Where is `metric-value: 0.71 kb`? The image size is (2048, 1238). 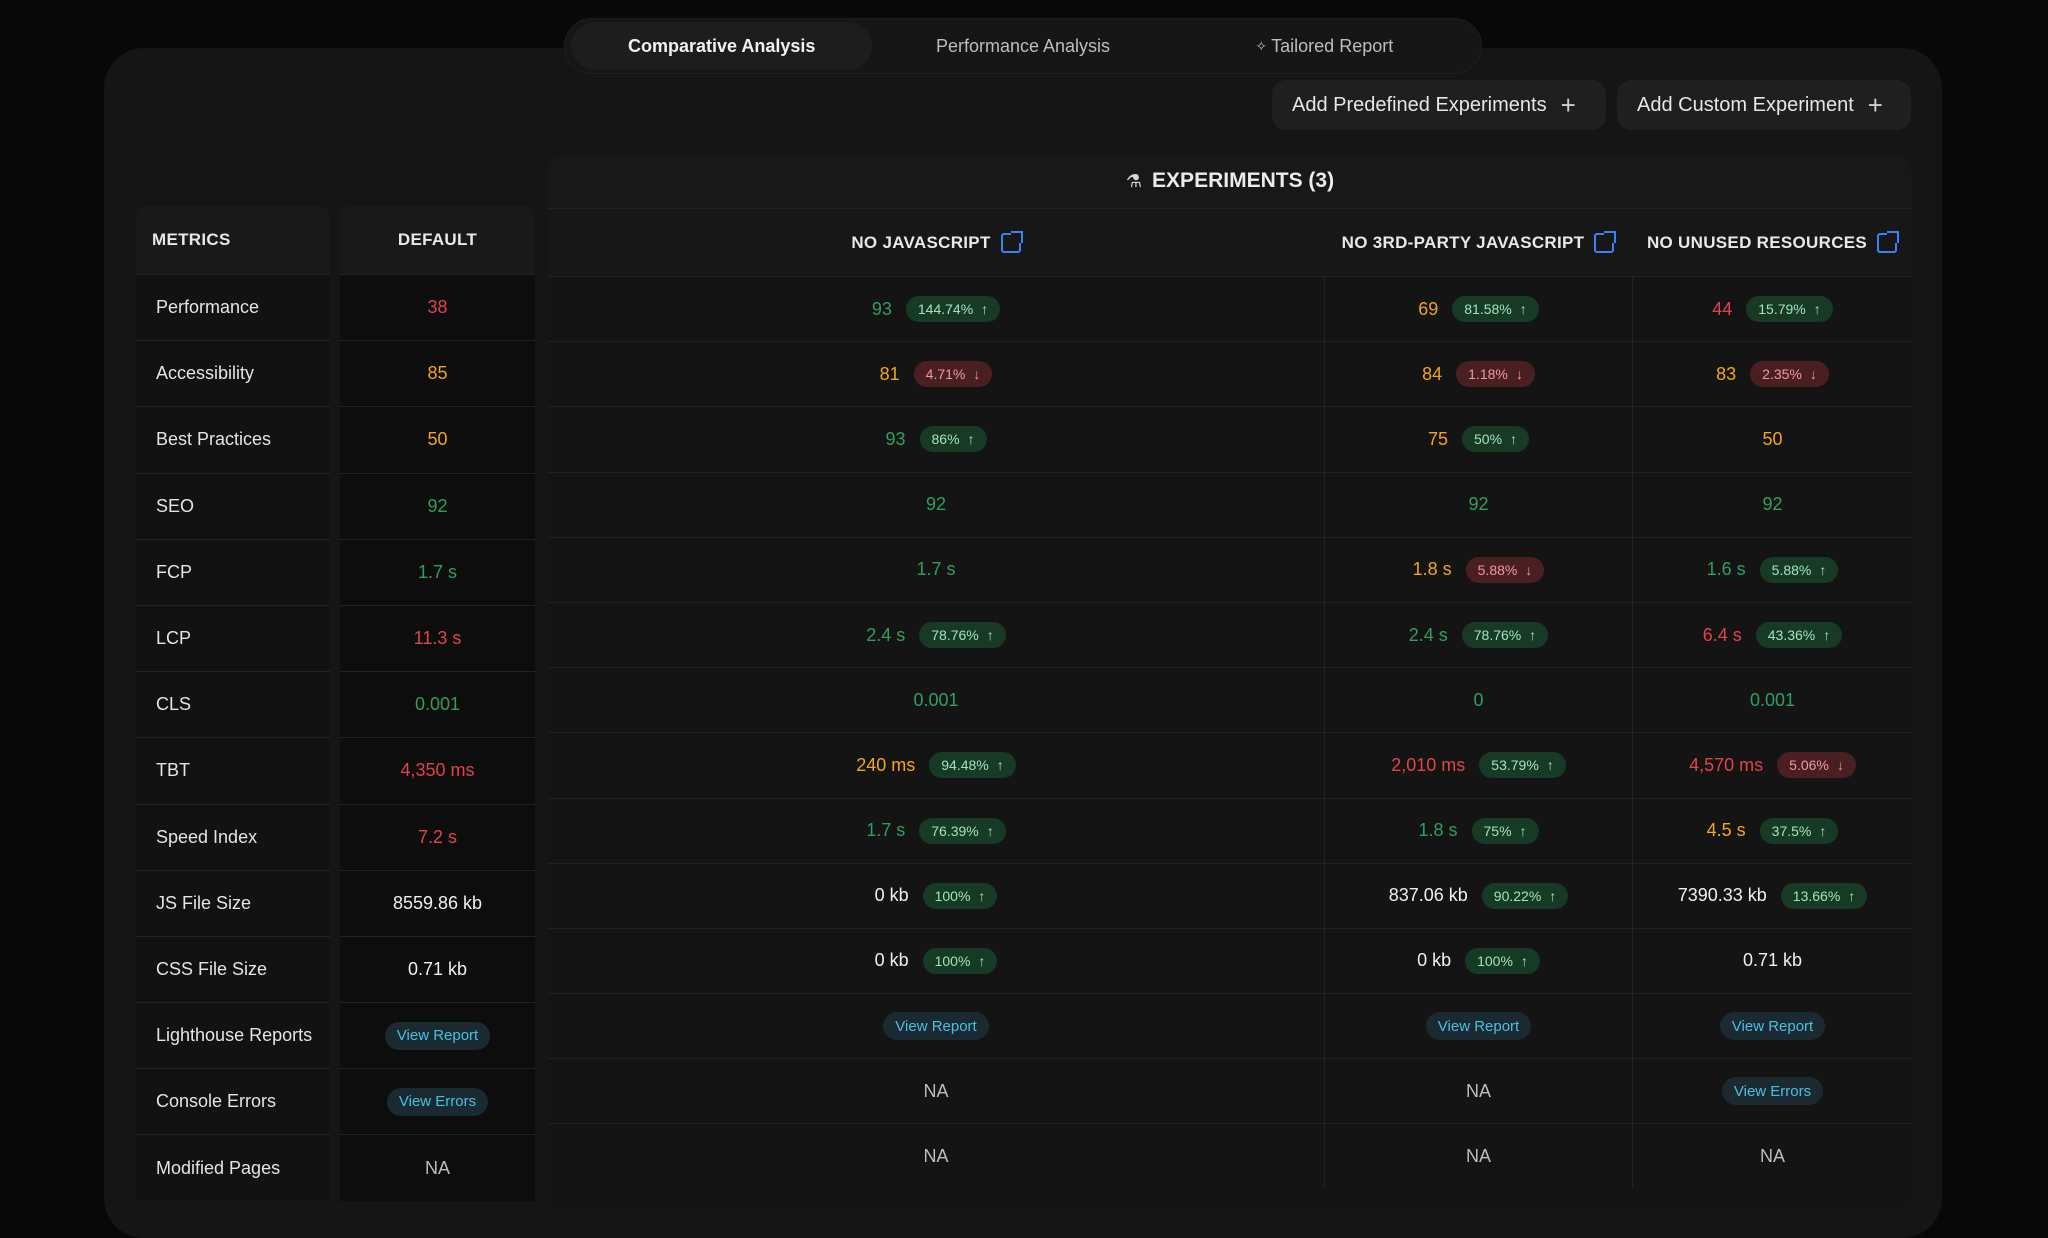
metric-value: 0.71 kb is located at coordinates (1772, 960).